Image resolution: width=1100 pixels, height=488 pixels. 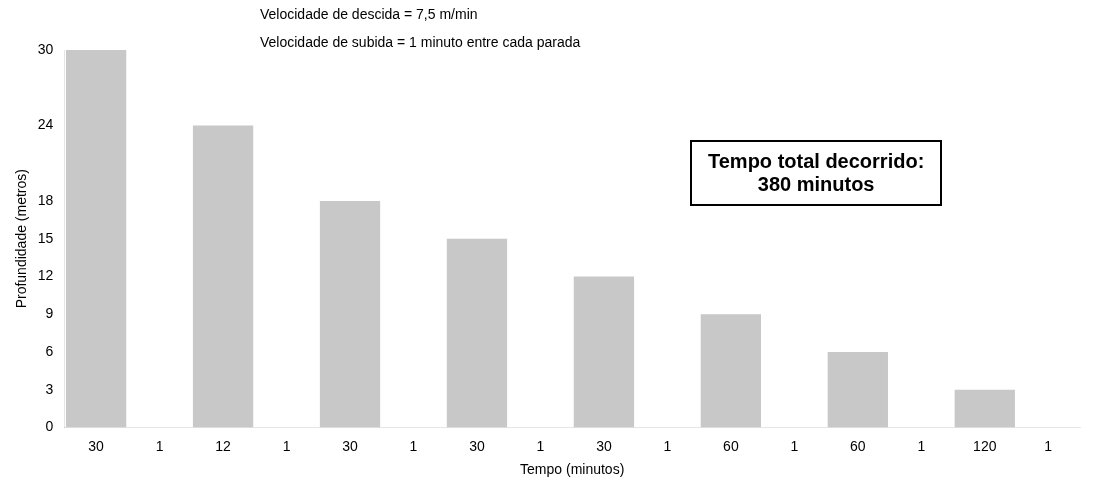 I want to click on y-tick-label: 24, so click(x=45, y=124).